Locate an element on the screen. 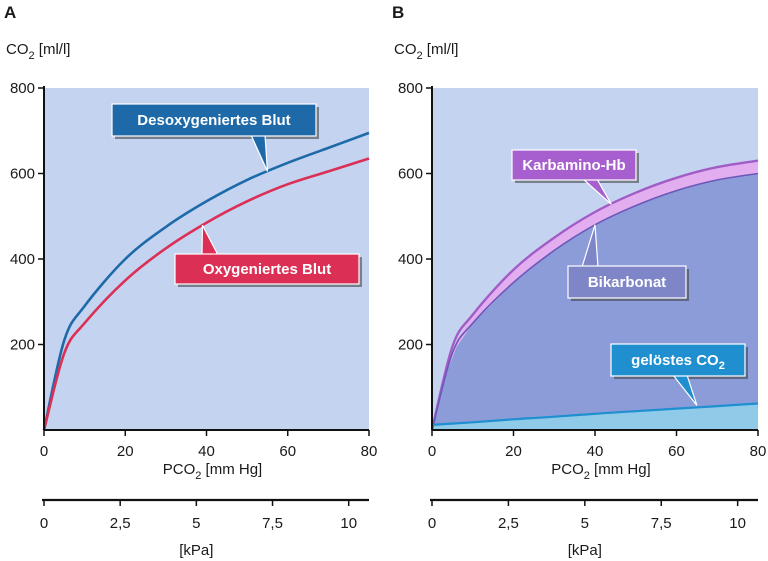  callout-geloestes-co2: gelöstes CO2 is located at coordinates (679, 374).